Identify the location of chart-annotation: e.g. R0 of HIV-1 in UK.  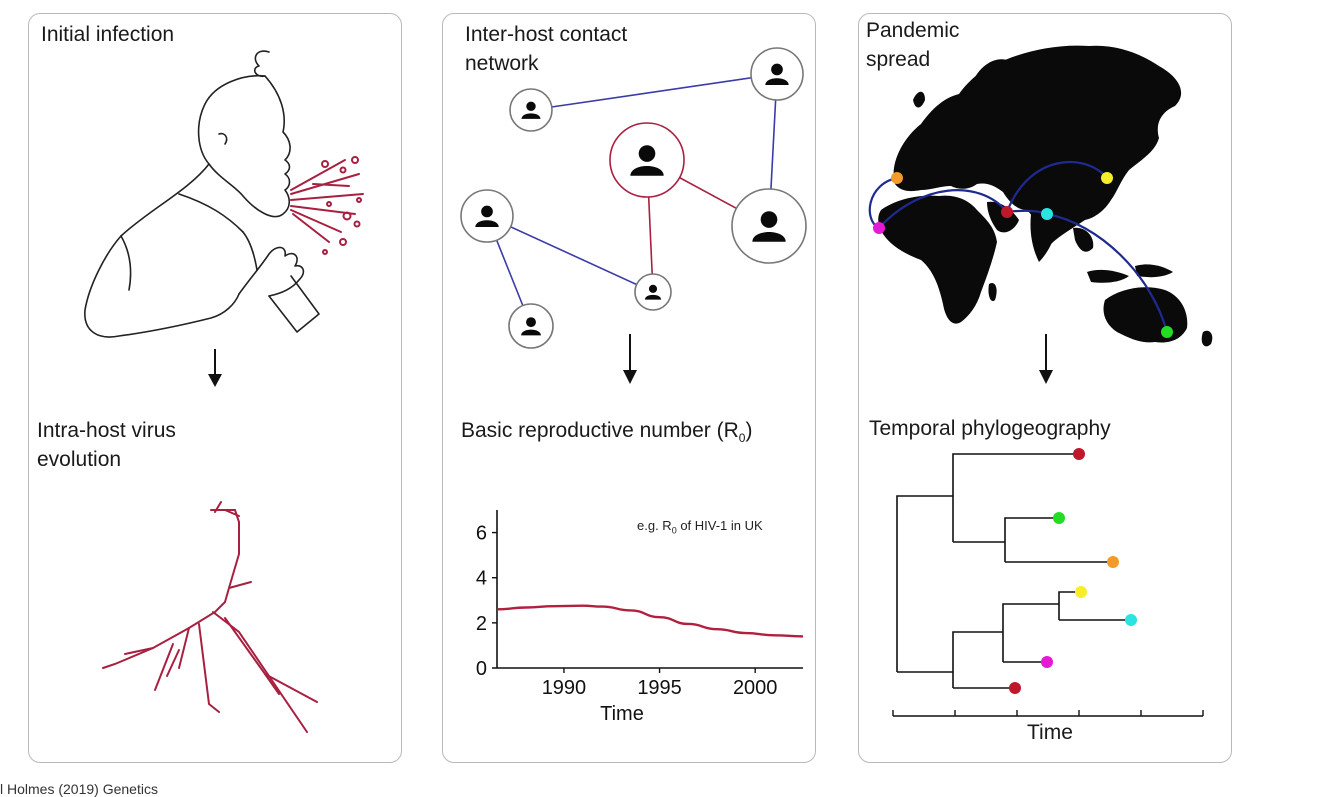
(700, 527).